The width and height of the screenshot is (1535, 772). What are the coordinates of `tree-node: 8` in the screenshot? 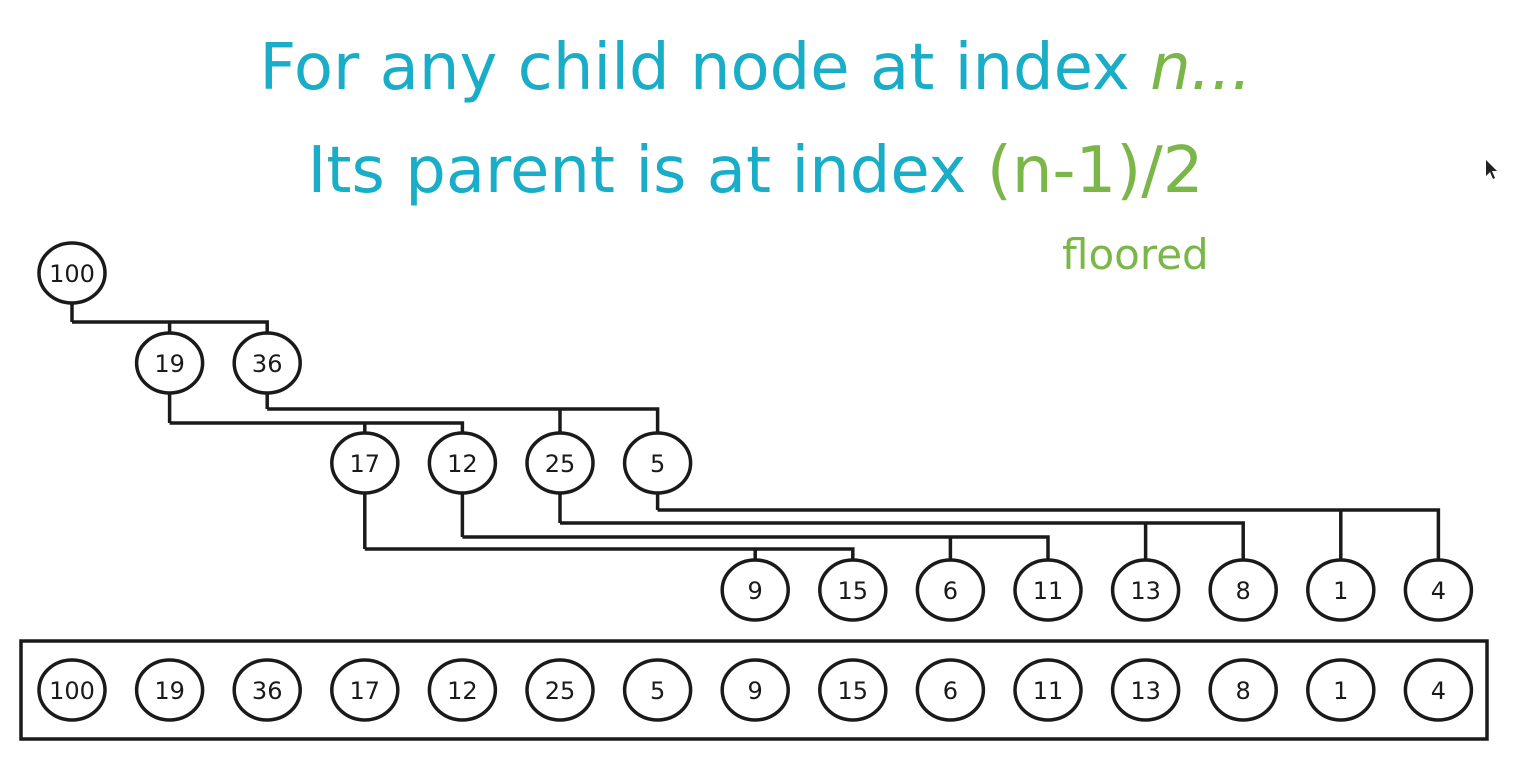 It's located at (1243, 590).